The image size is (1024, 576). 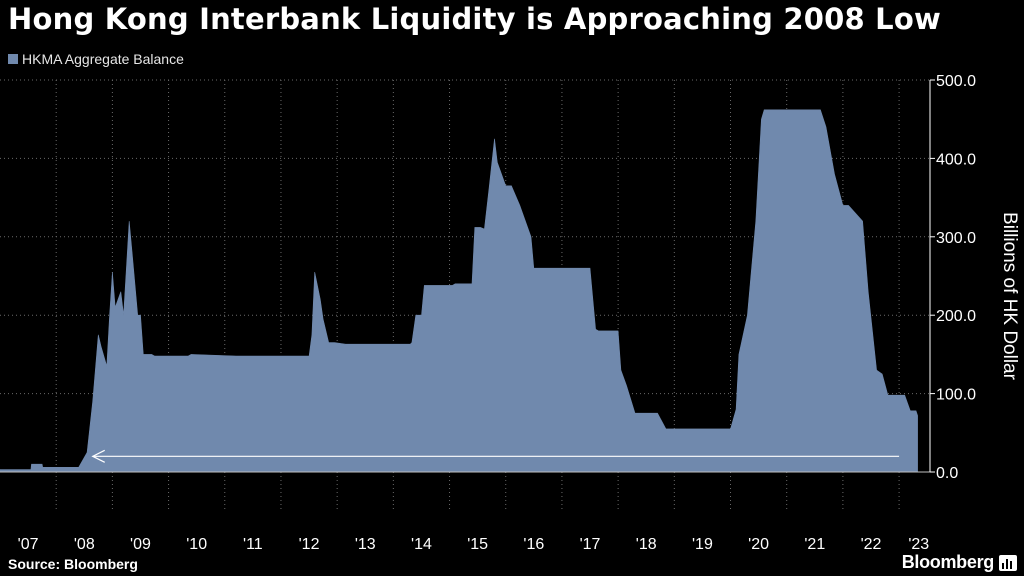 What do you see at coordinates (1008, 563) in the screenshot?
I see `bloomberg-terminal-icon` at bounding box center [1008, 563].